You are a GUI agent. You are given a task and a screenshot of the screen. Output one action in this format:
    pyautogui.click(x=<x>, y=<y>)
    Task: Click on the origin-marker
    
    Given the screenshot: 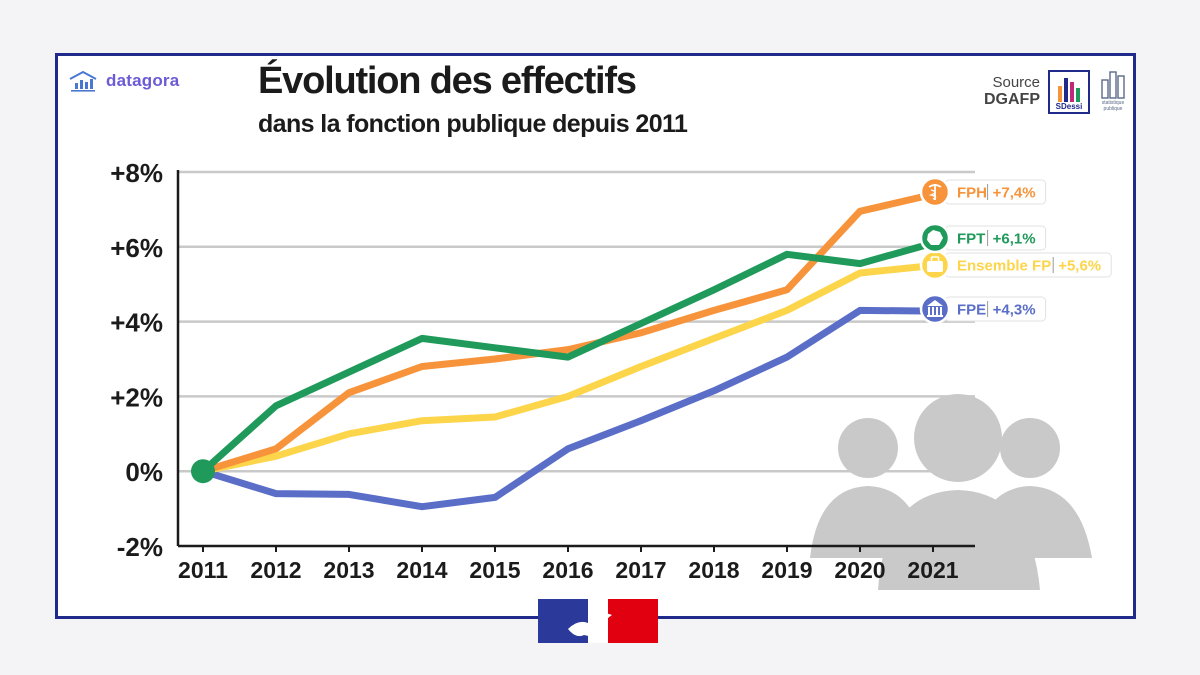 What is the action you would take?
    pyautogui.click(x=203, y=471)
    